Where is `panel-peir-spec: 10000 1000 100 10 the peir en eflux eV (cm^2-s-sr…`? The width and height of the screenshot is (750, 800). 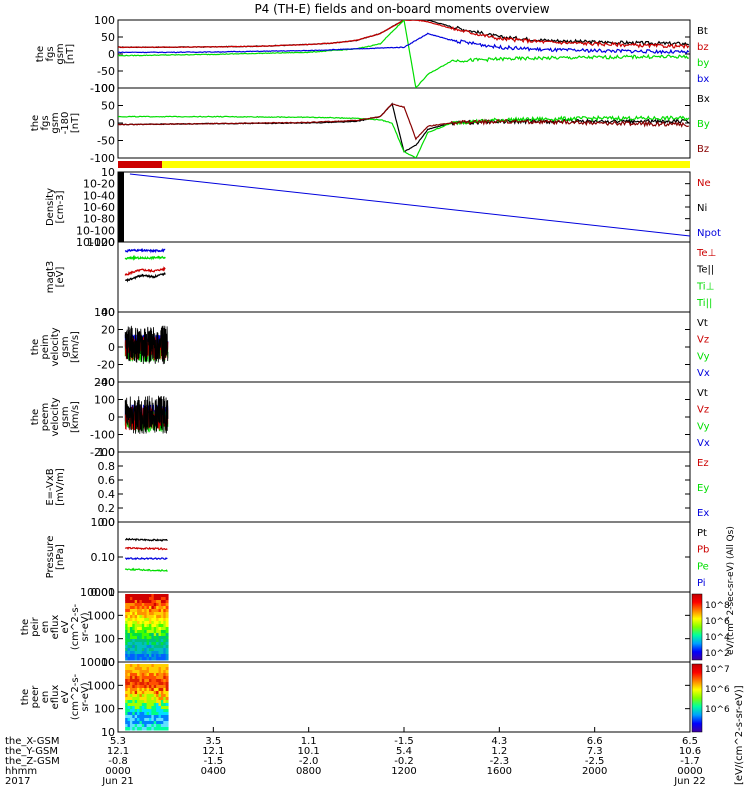 panel-peir-spec: 10000 1000 100 10 the peir en eflux eV (cm^2-s-sr… is located at coordinates (355, 627).